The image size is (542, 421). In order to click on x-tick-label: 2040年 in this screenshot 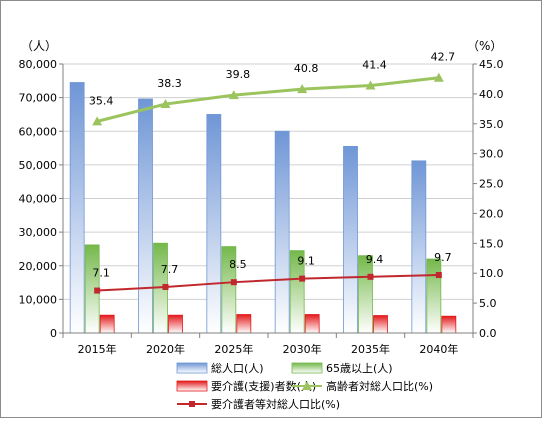, I will do `click(438, 349)`.